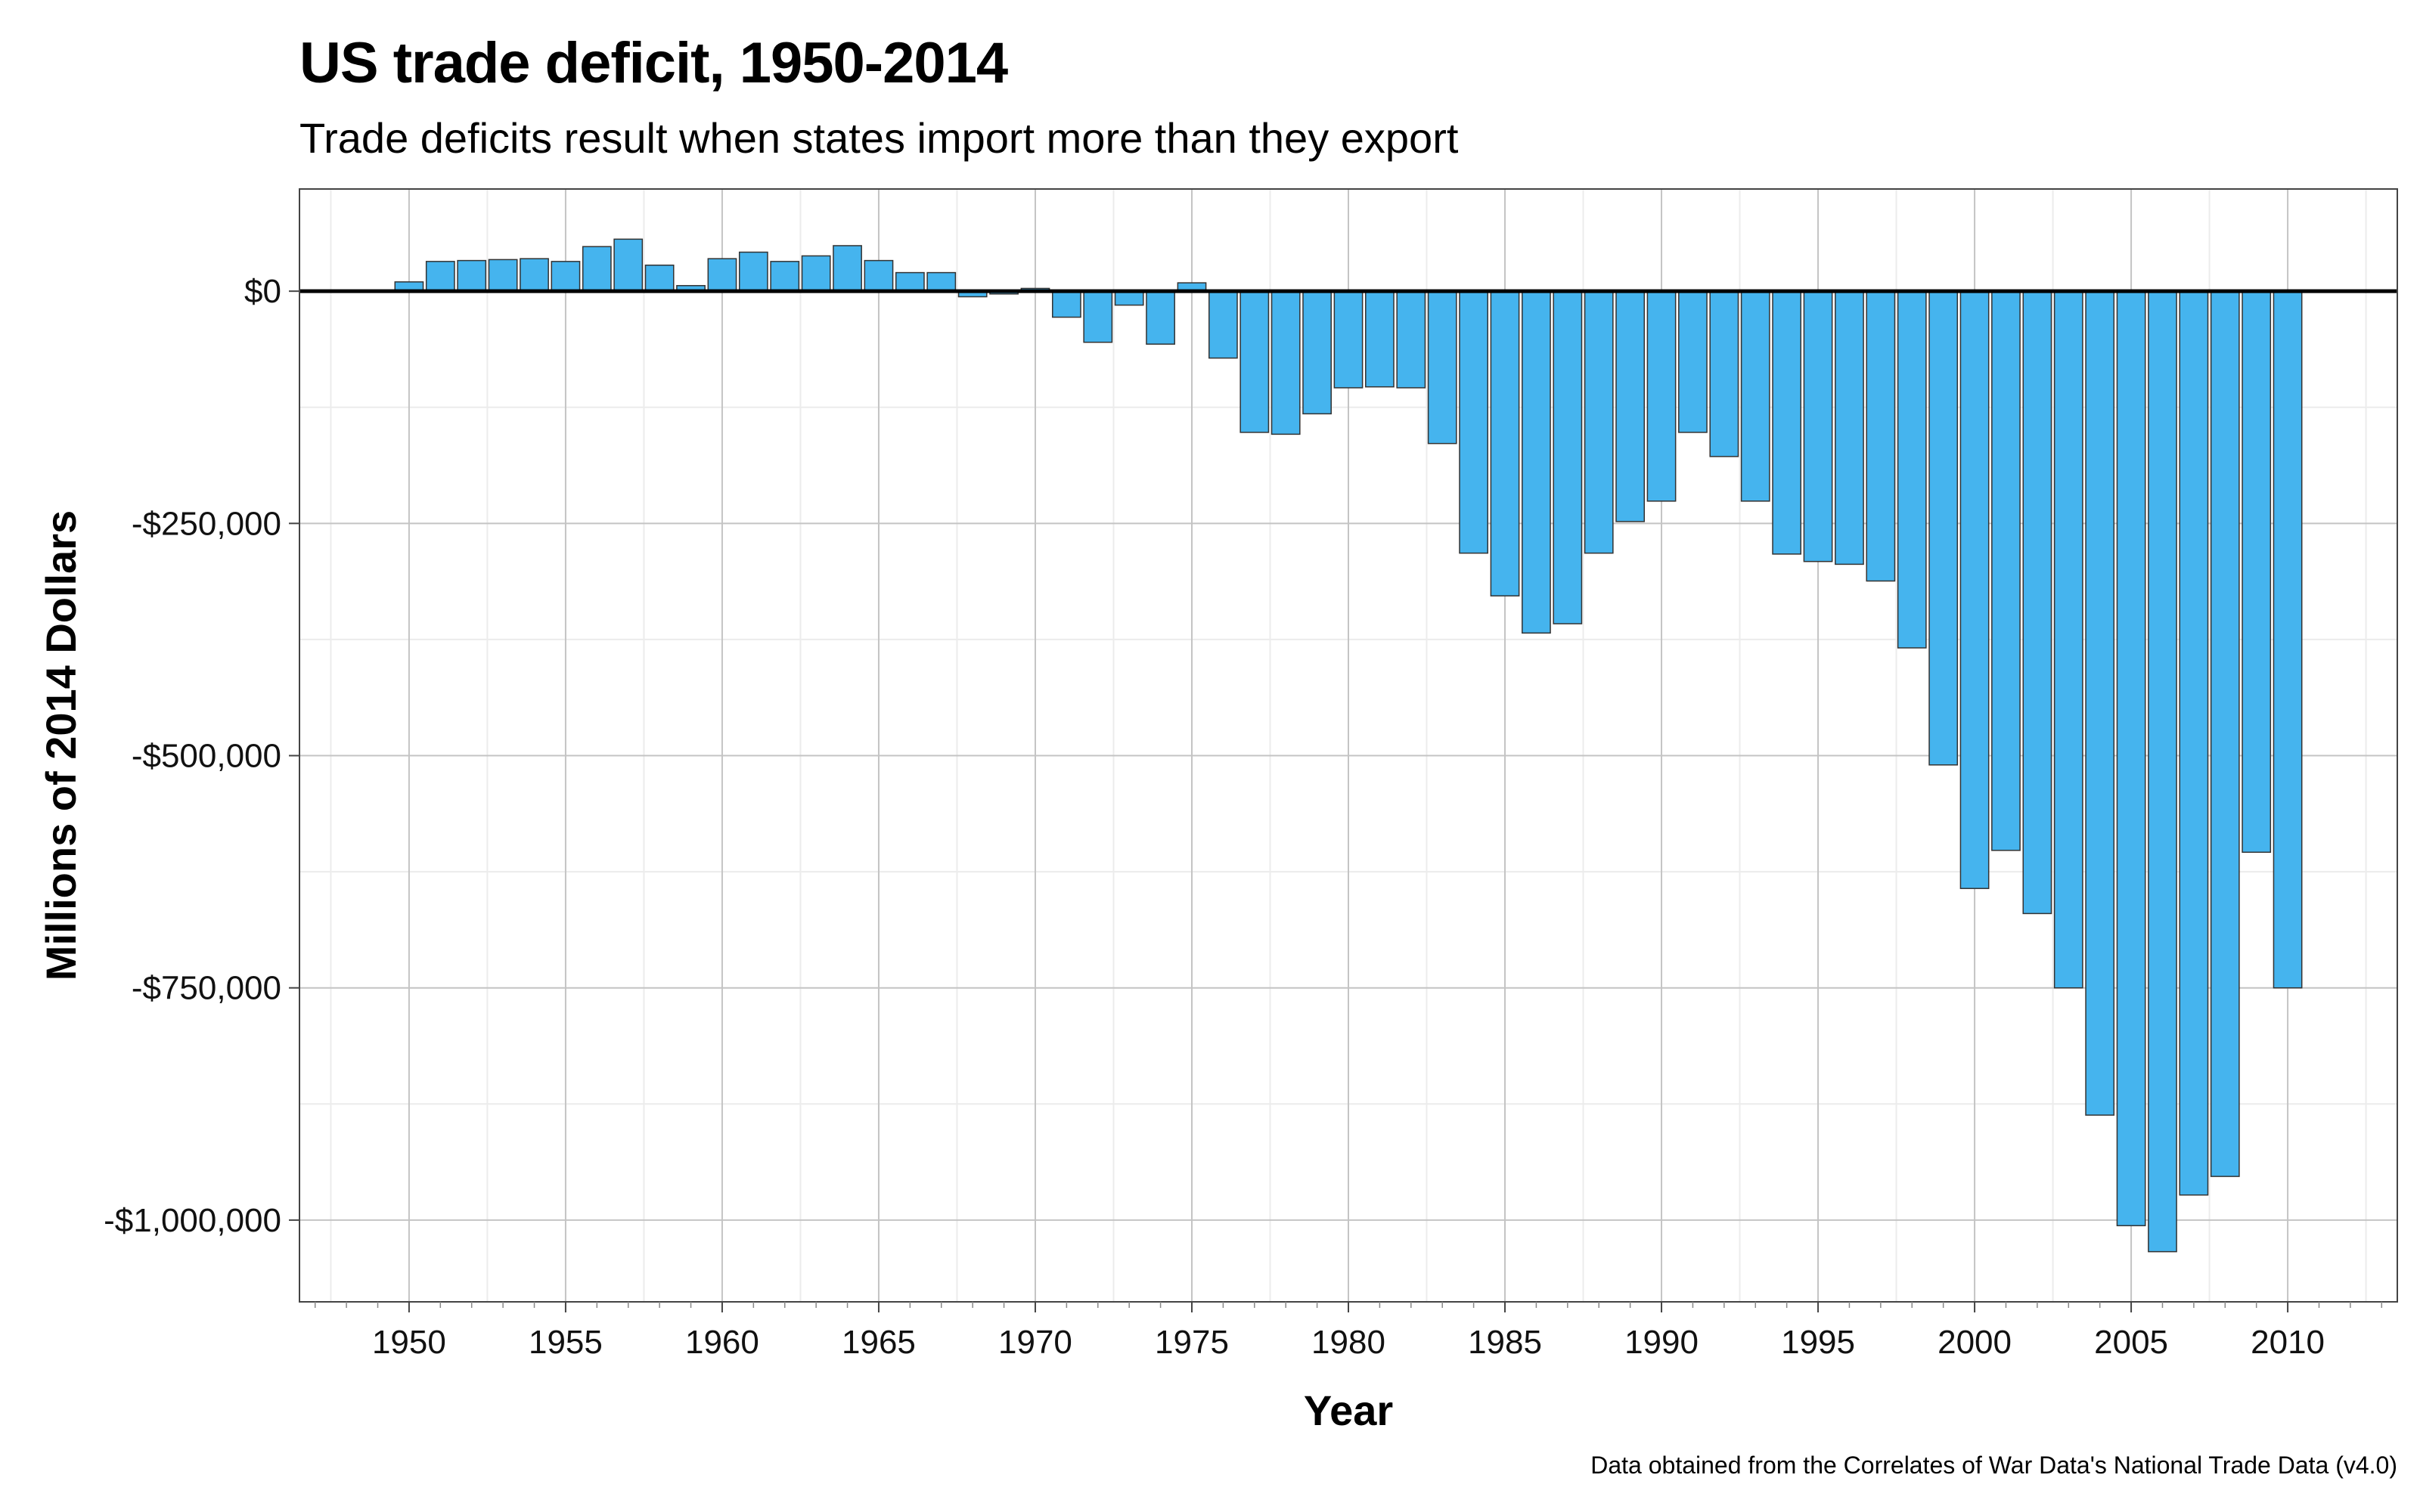 Image resolution: width=2420 pixels, height=1512 pixels. I want to click on bar-1953, so click(503, 275).